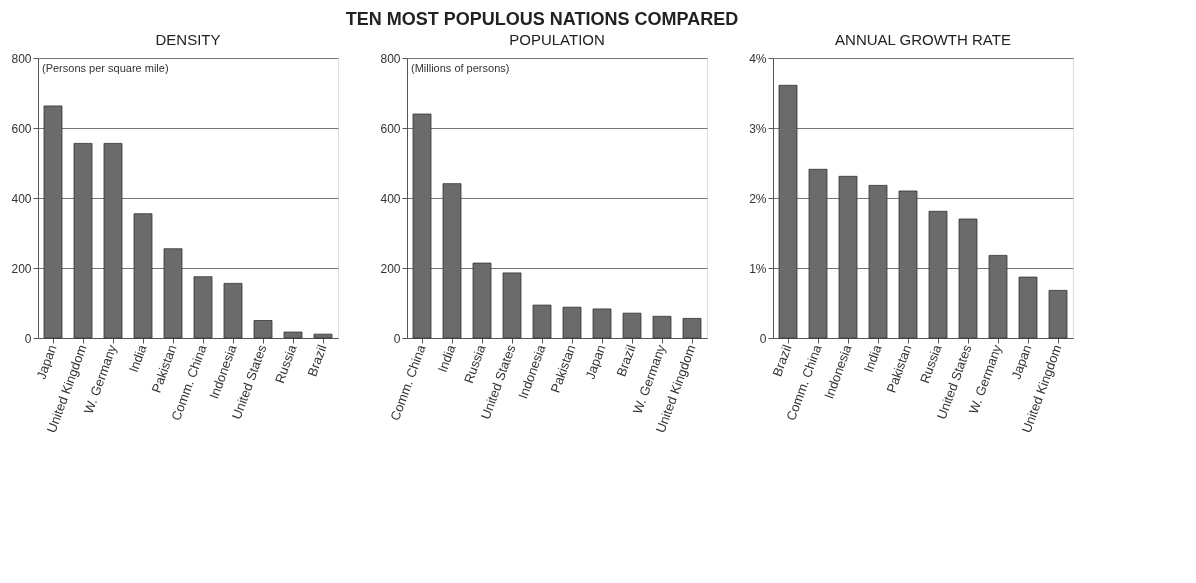 This screenshot has width=1196, height=583. What do you see at coordinates (758, 128) in the screenshot?
I see `y-tick-label: 3%` at bounding box center [758, 128].